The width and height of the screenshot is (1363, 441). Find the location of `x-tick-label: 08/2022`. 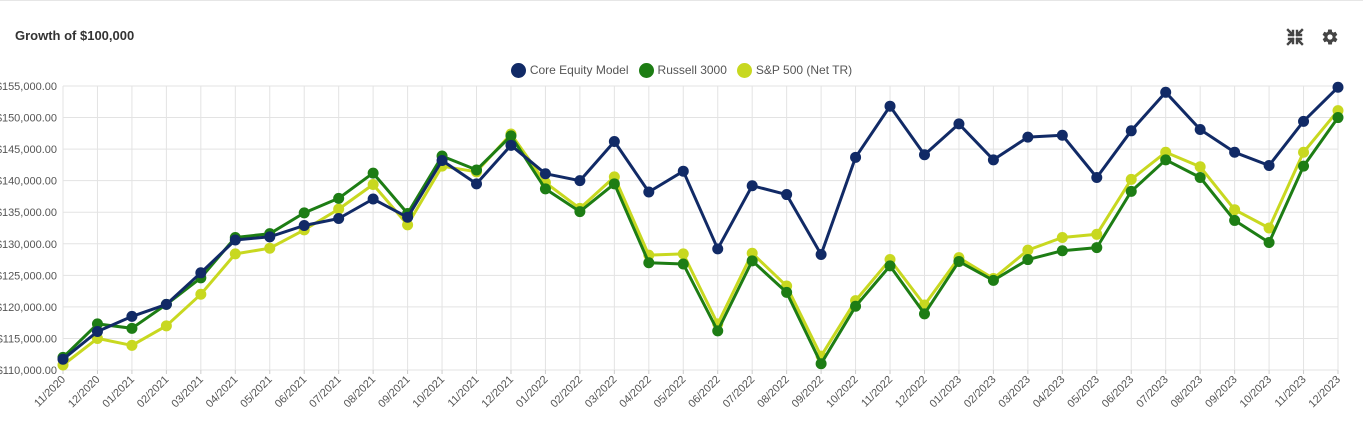

x-tick-label: 08/2022 is located at coordinates (773, 392).